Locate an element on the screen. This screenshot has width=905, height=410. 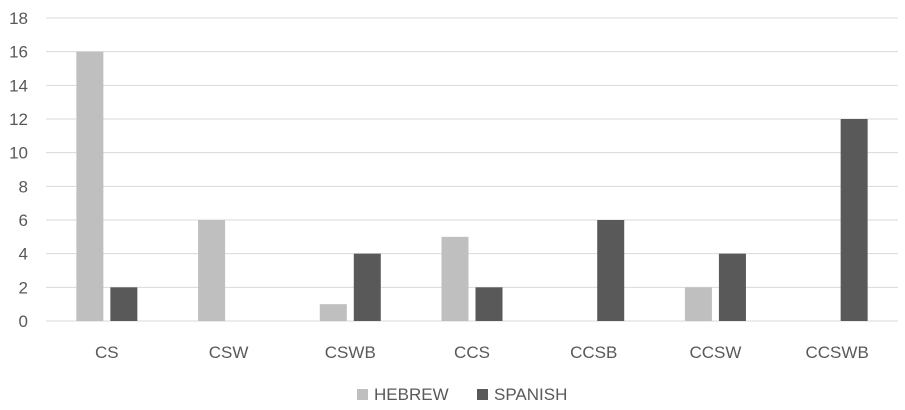
x-tick-label: CCSWB is located at coordinates (837, 352).